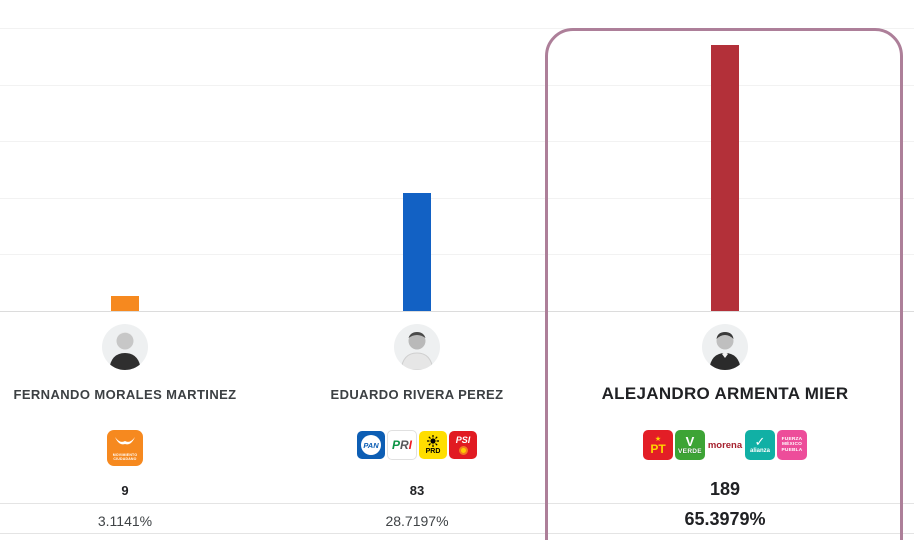 Image resolution: width=914 pixels, height=540 pixels. I want to click on party-logos: MOVIMIENTO CIUDADANO, so click(125, 448).